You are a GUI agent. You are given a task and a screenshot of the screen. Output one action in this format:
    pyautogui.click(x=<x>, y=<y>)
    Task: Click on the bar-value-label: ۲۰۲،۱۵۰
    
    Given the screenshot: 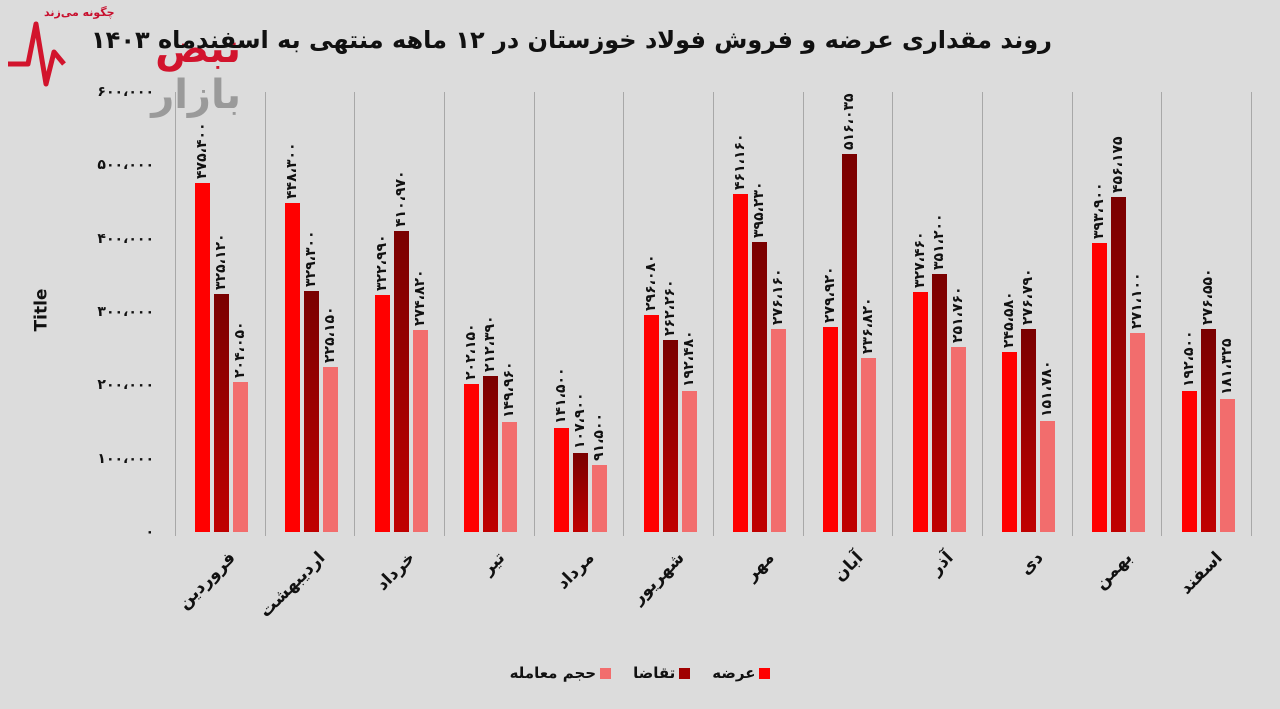 What is the action you would take?
    pyautogui.click(x=471, y=351)
    